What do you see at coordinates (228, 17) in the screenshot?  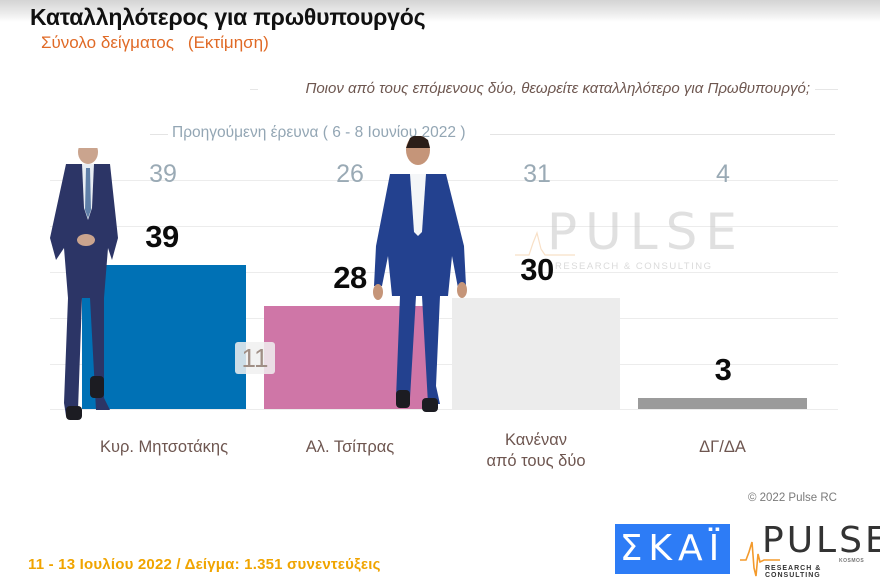 I see `chart-title: Καταλληλότερος για πρωθυπουργός` at bounding box center [228, 17].